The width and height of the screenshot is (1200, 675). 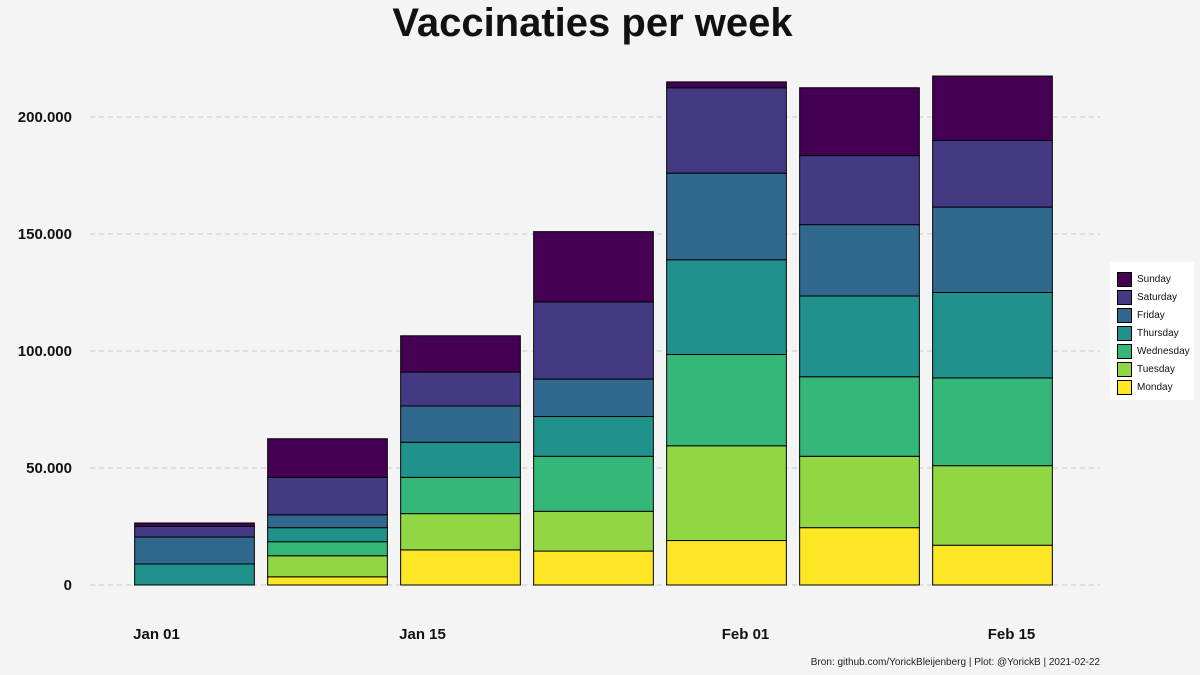 What do you see at coordinates (1156, 369) in the screenshot?
I see `legend-label: Tuesday` at bounding box center [1156, 369].